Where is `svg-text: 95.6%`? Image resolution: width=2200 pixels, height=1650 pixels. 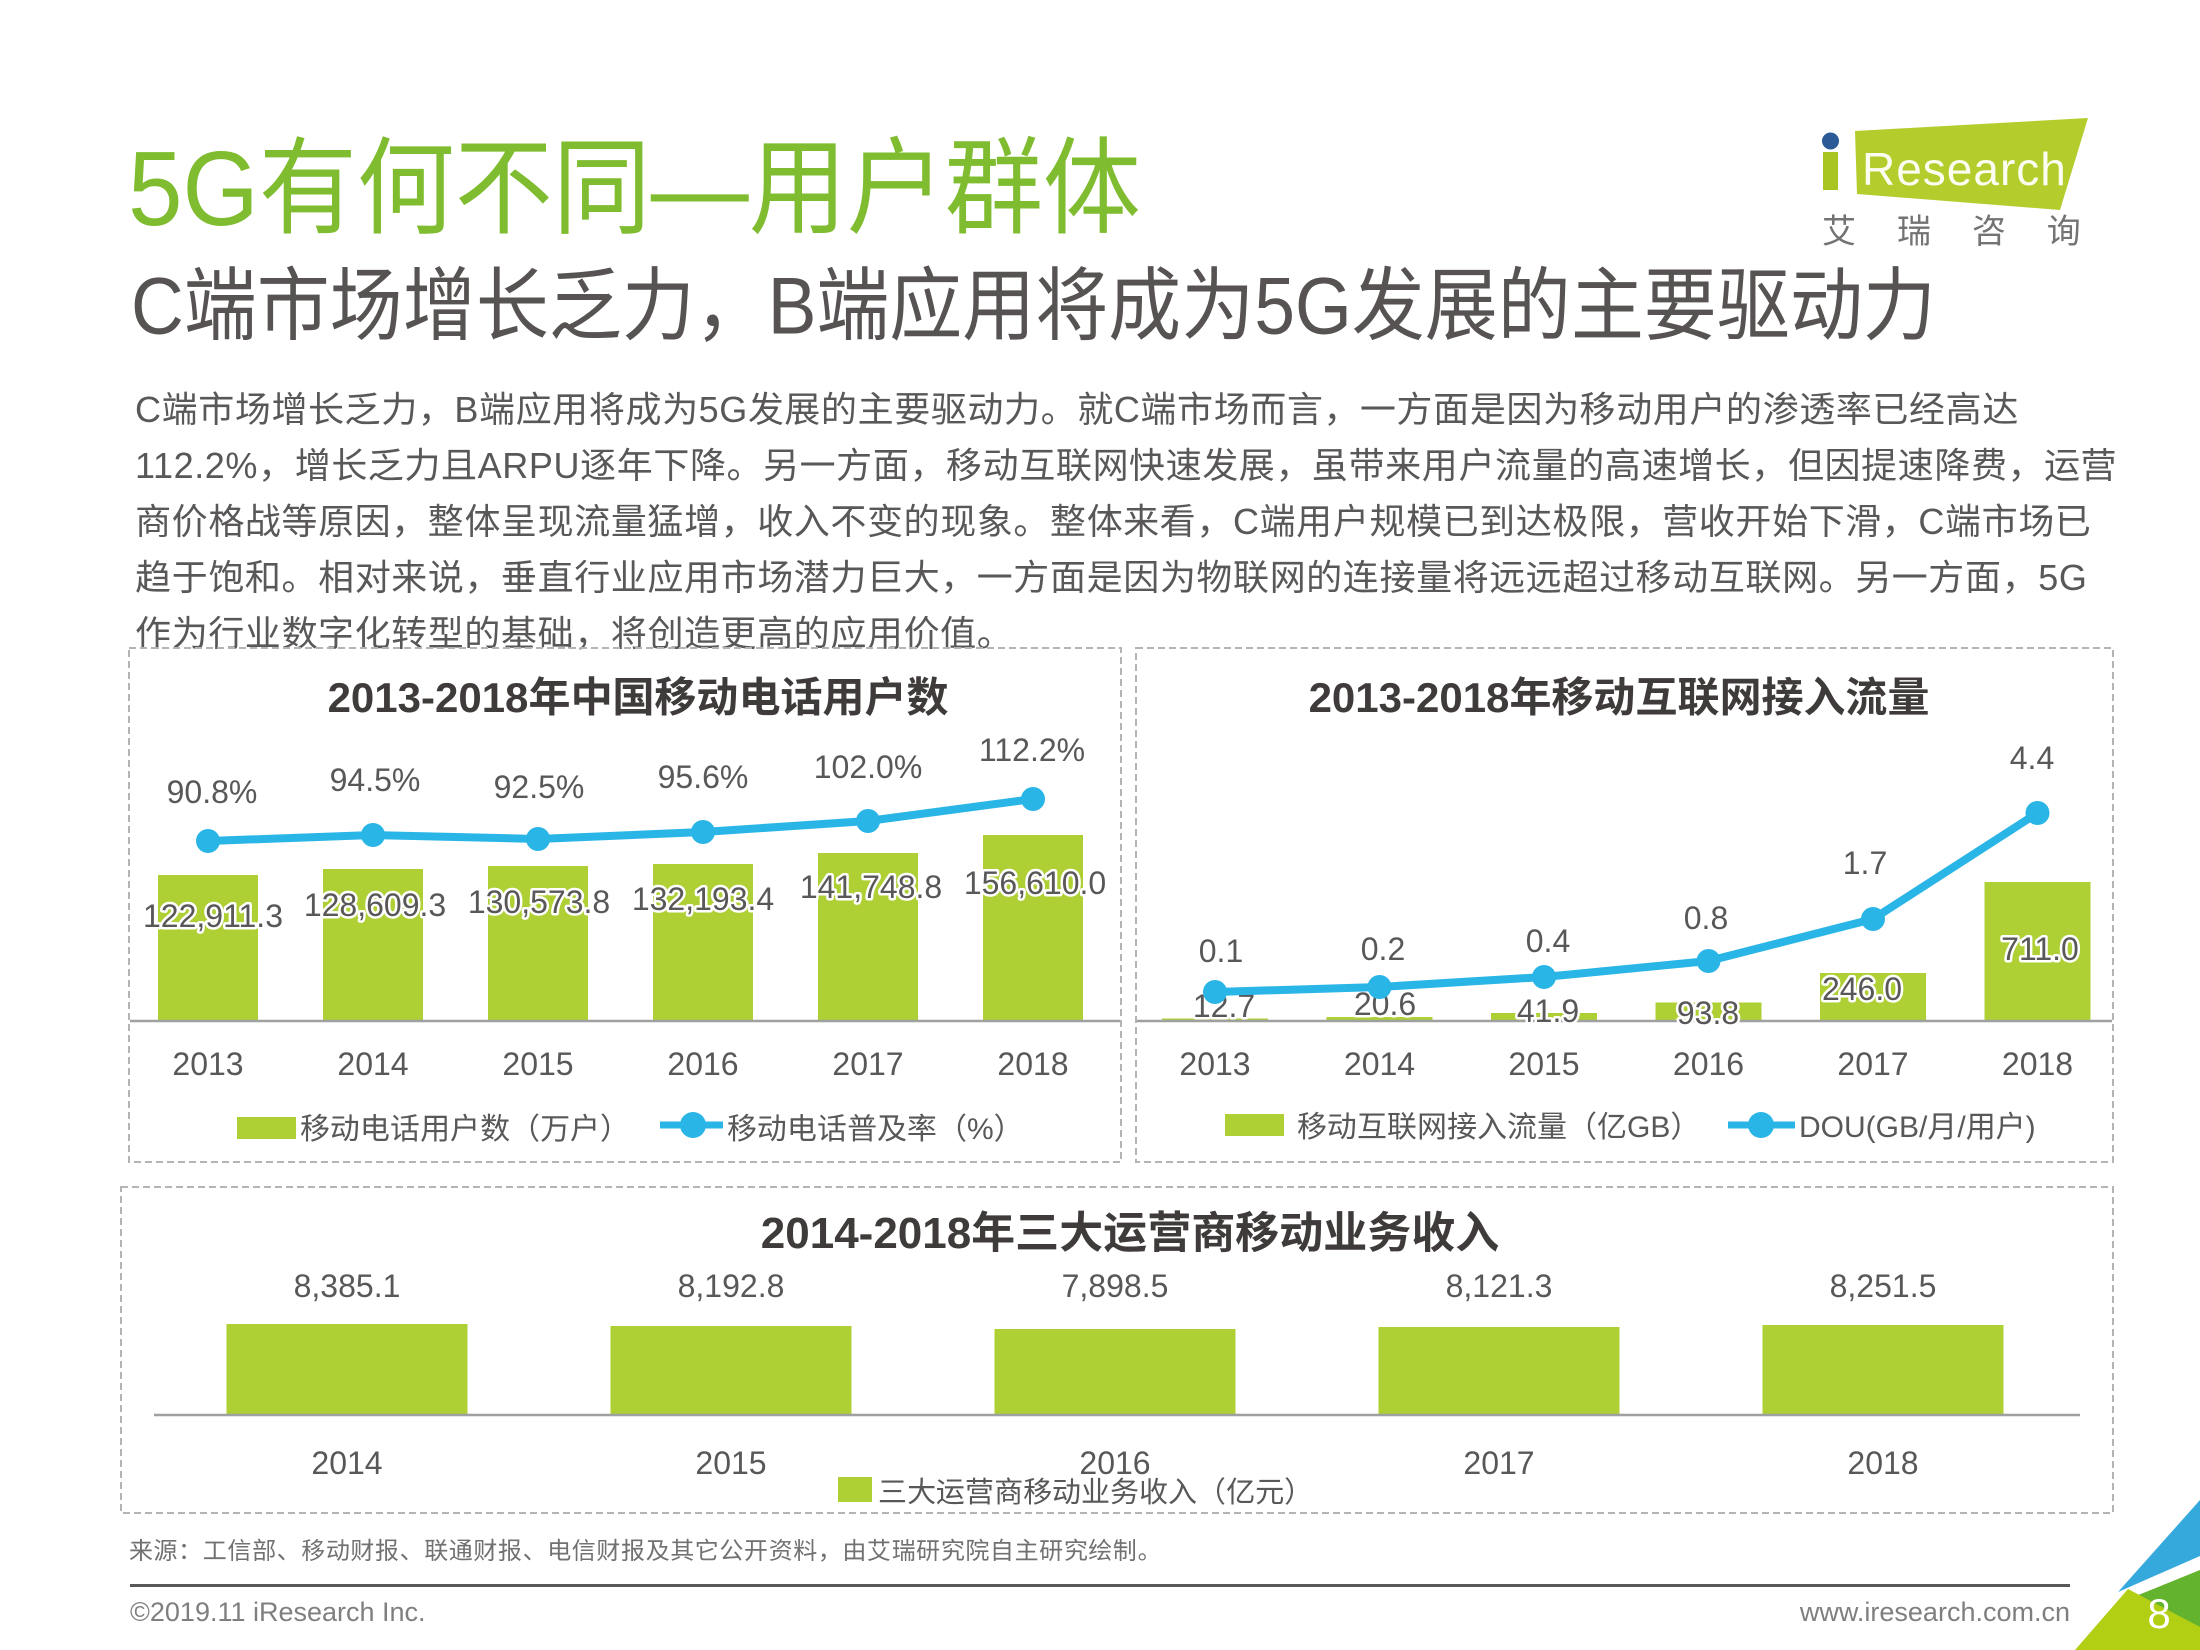 svg-text: 95.6% is located at coordinates (703, 777).